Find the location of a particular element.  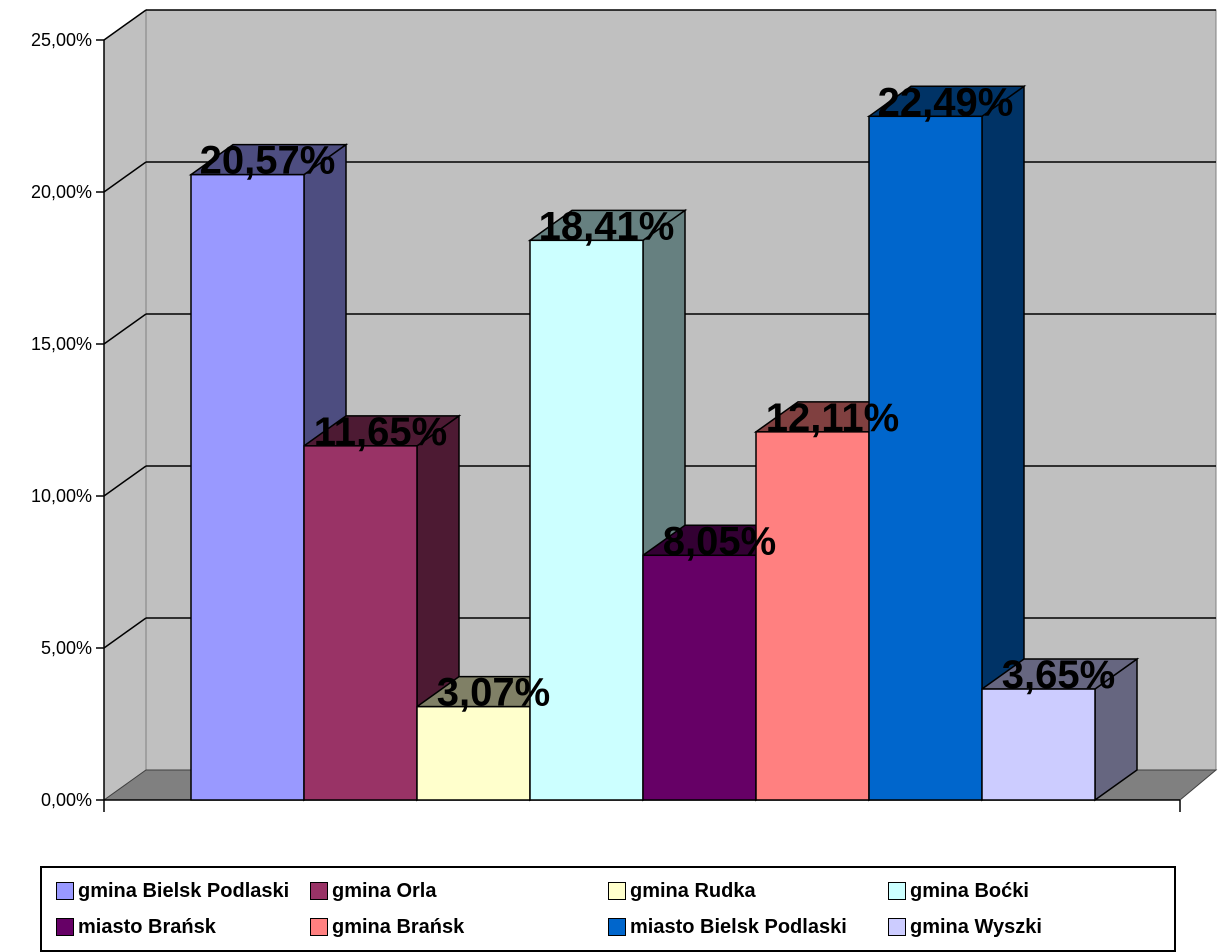

legend-item: gmina Bielsk Podlaski is located at coordinates (172, 891).